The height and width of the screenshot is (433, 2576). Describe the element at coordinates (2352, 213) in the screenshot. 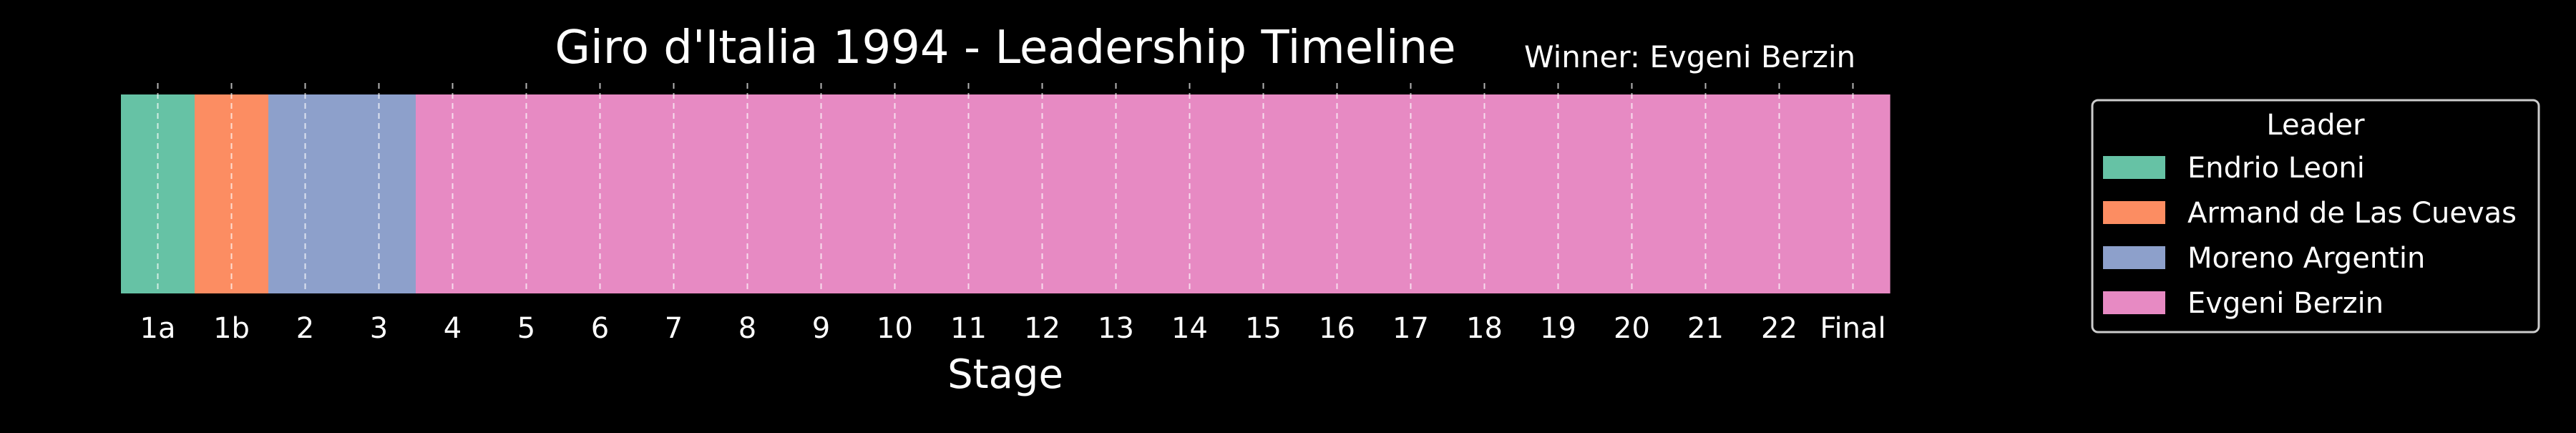

I see `legend-label: Armand de Las Cuevas` at that location.